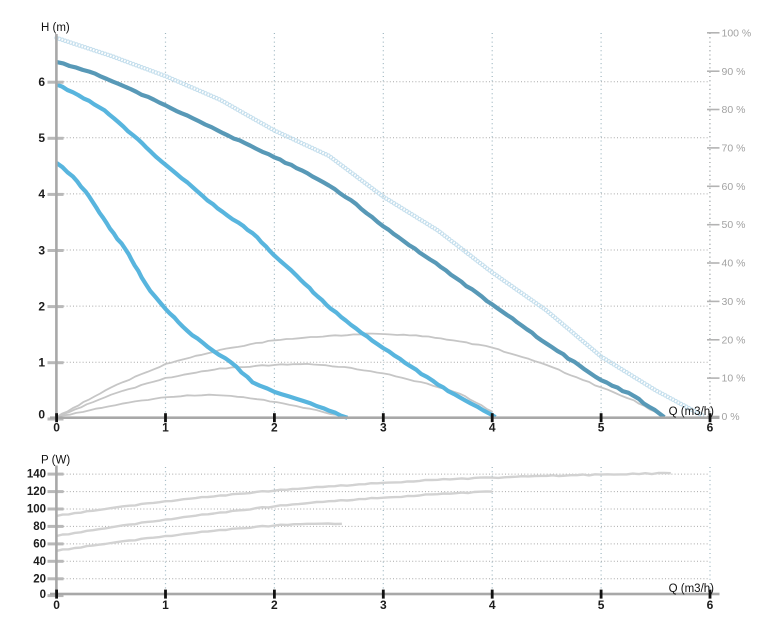  I want to click on svg-text: 120, so click(36, 492).